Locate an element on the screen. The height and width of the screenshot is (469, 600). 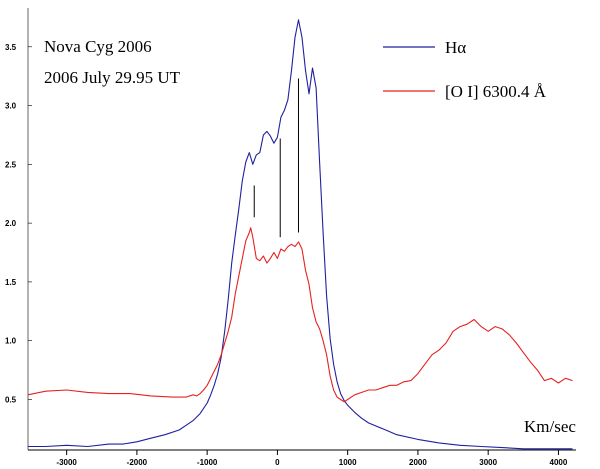
y-tick-label: 3.0 is located at coordinates (11, 106).